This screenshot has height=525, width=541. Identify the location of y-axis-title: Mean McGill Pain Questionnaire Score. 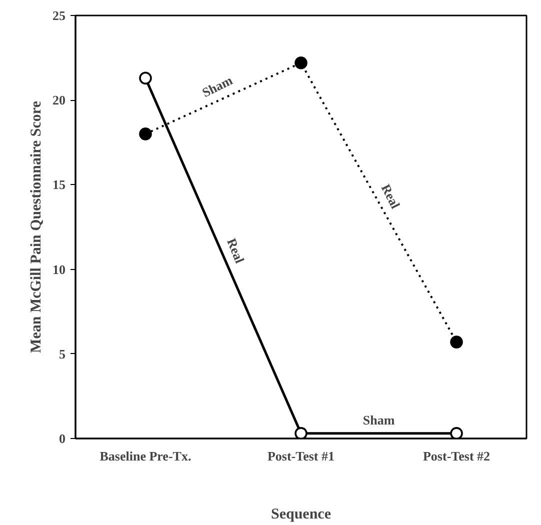
(36, 226).